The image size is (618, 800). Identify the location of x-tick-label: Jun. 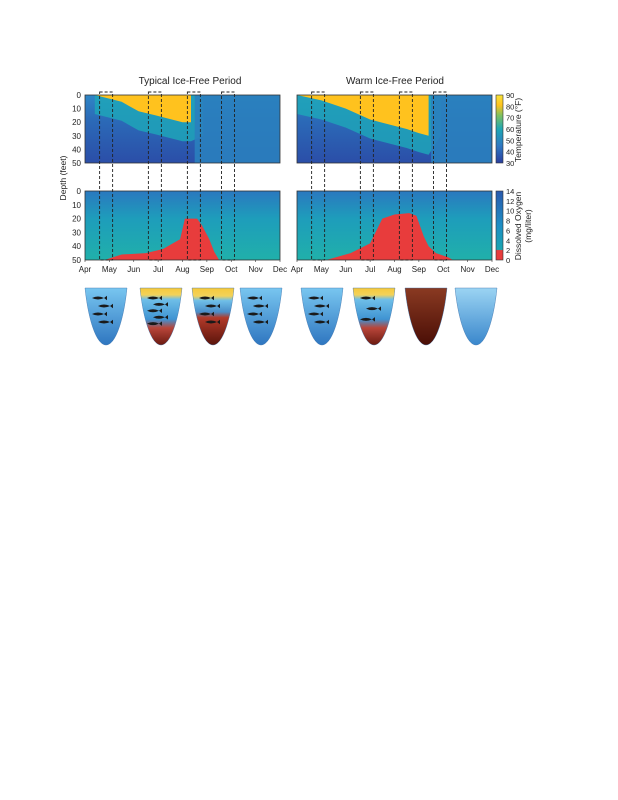
(345, 269).